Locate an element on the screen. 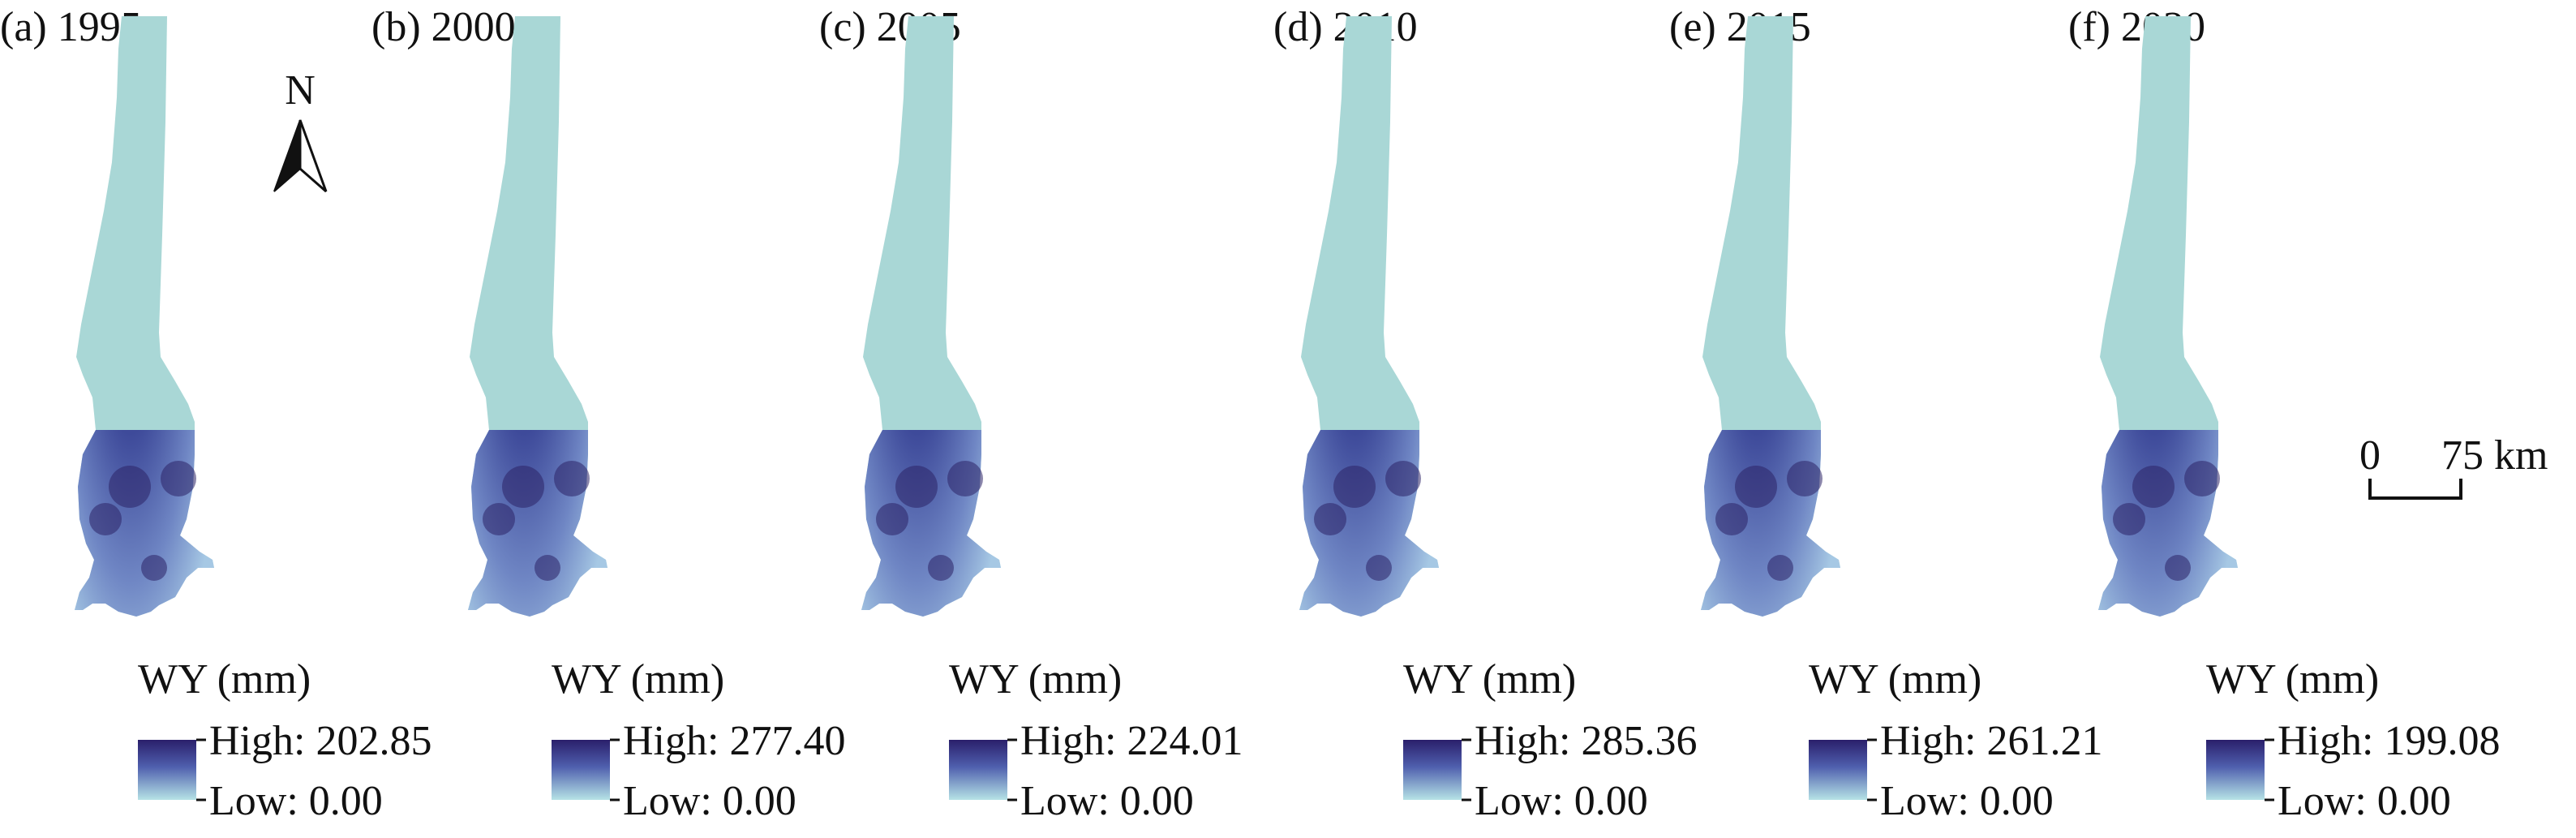 The image size is (2576, 838). scale-bar-line is located at coordinates (2415, 489).